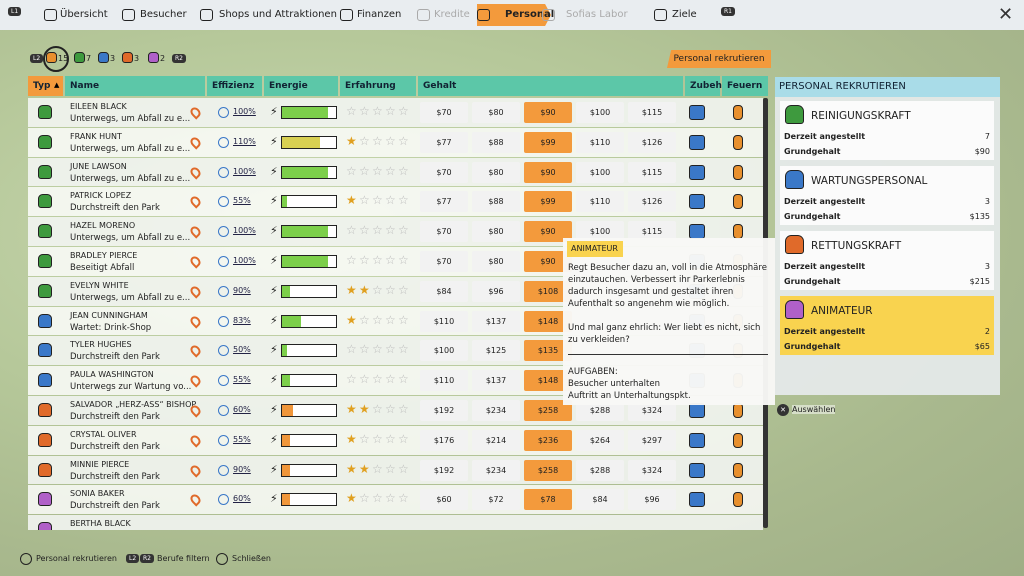 The width and height of the screenshot is (1024, 576). I want to click on column-header: Name, so click(135, 86).